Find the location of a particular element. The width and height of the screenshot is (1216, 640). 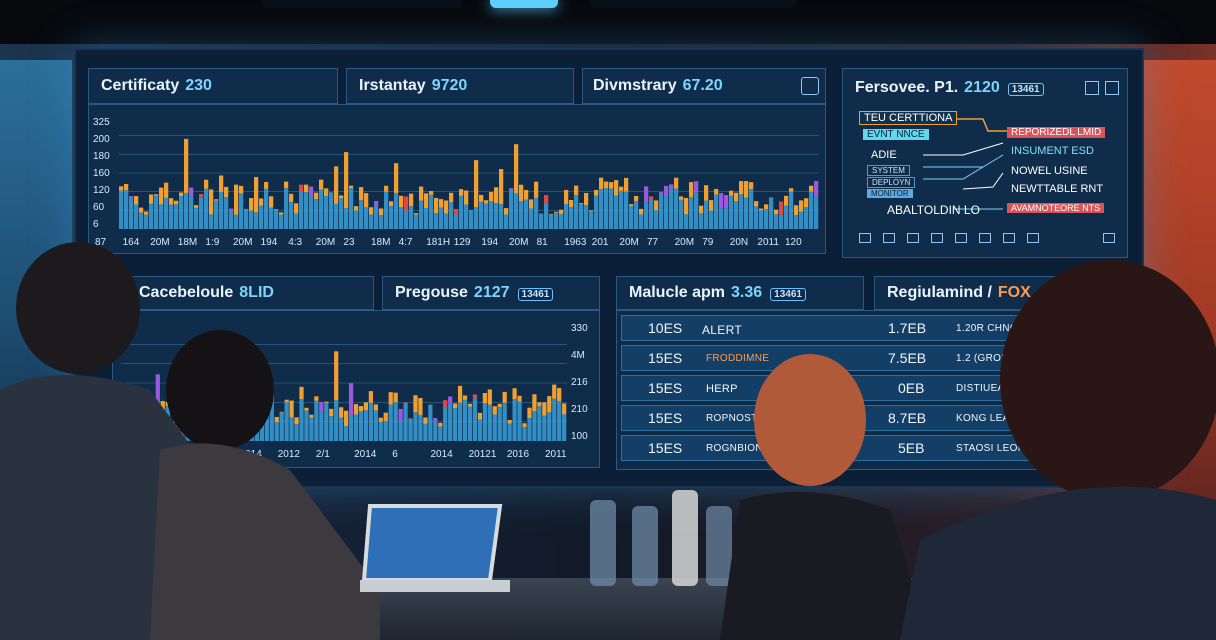

x-tick-label: 4:3 is located at coordinates (295, 242).